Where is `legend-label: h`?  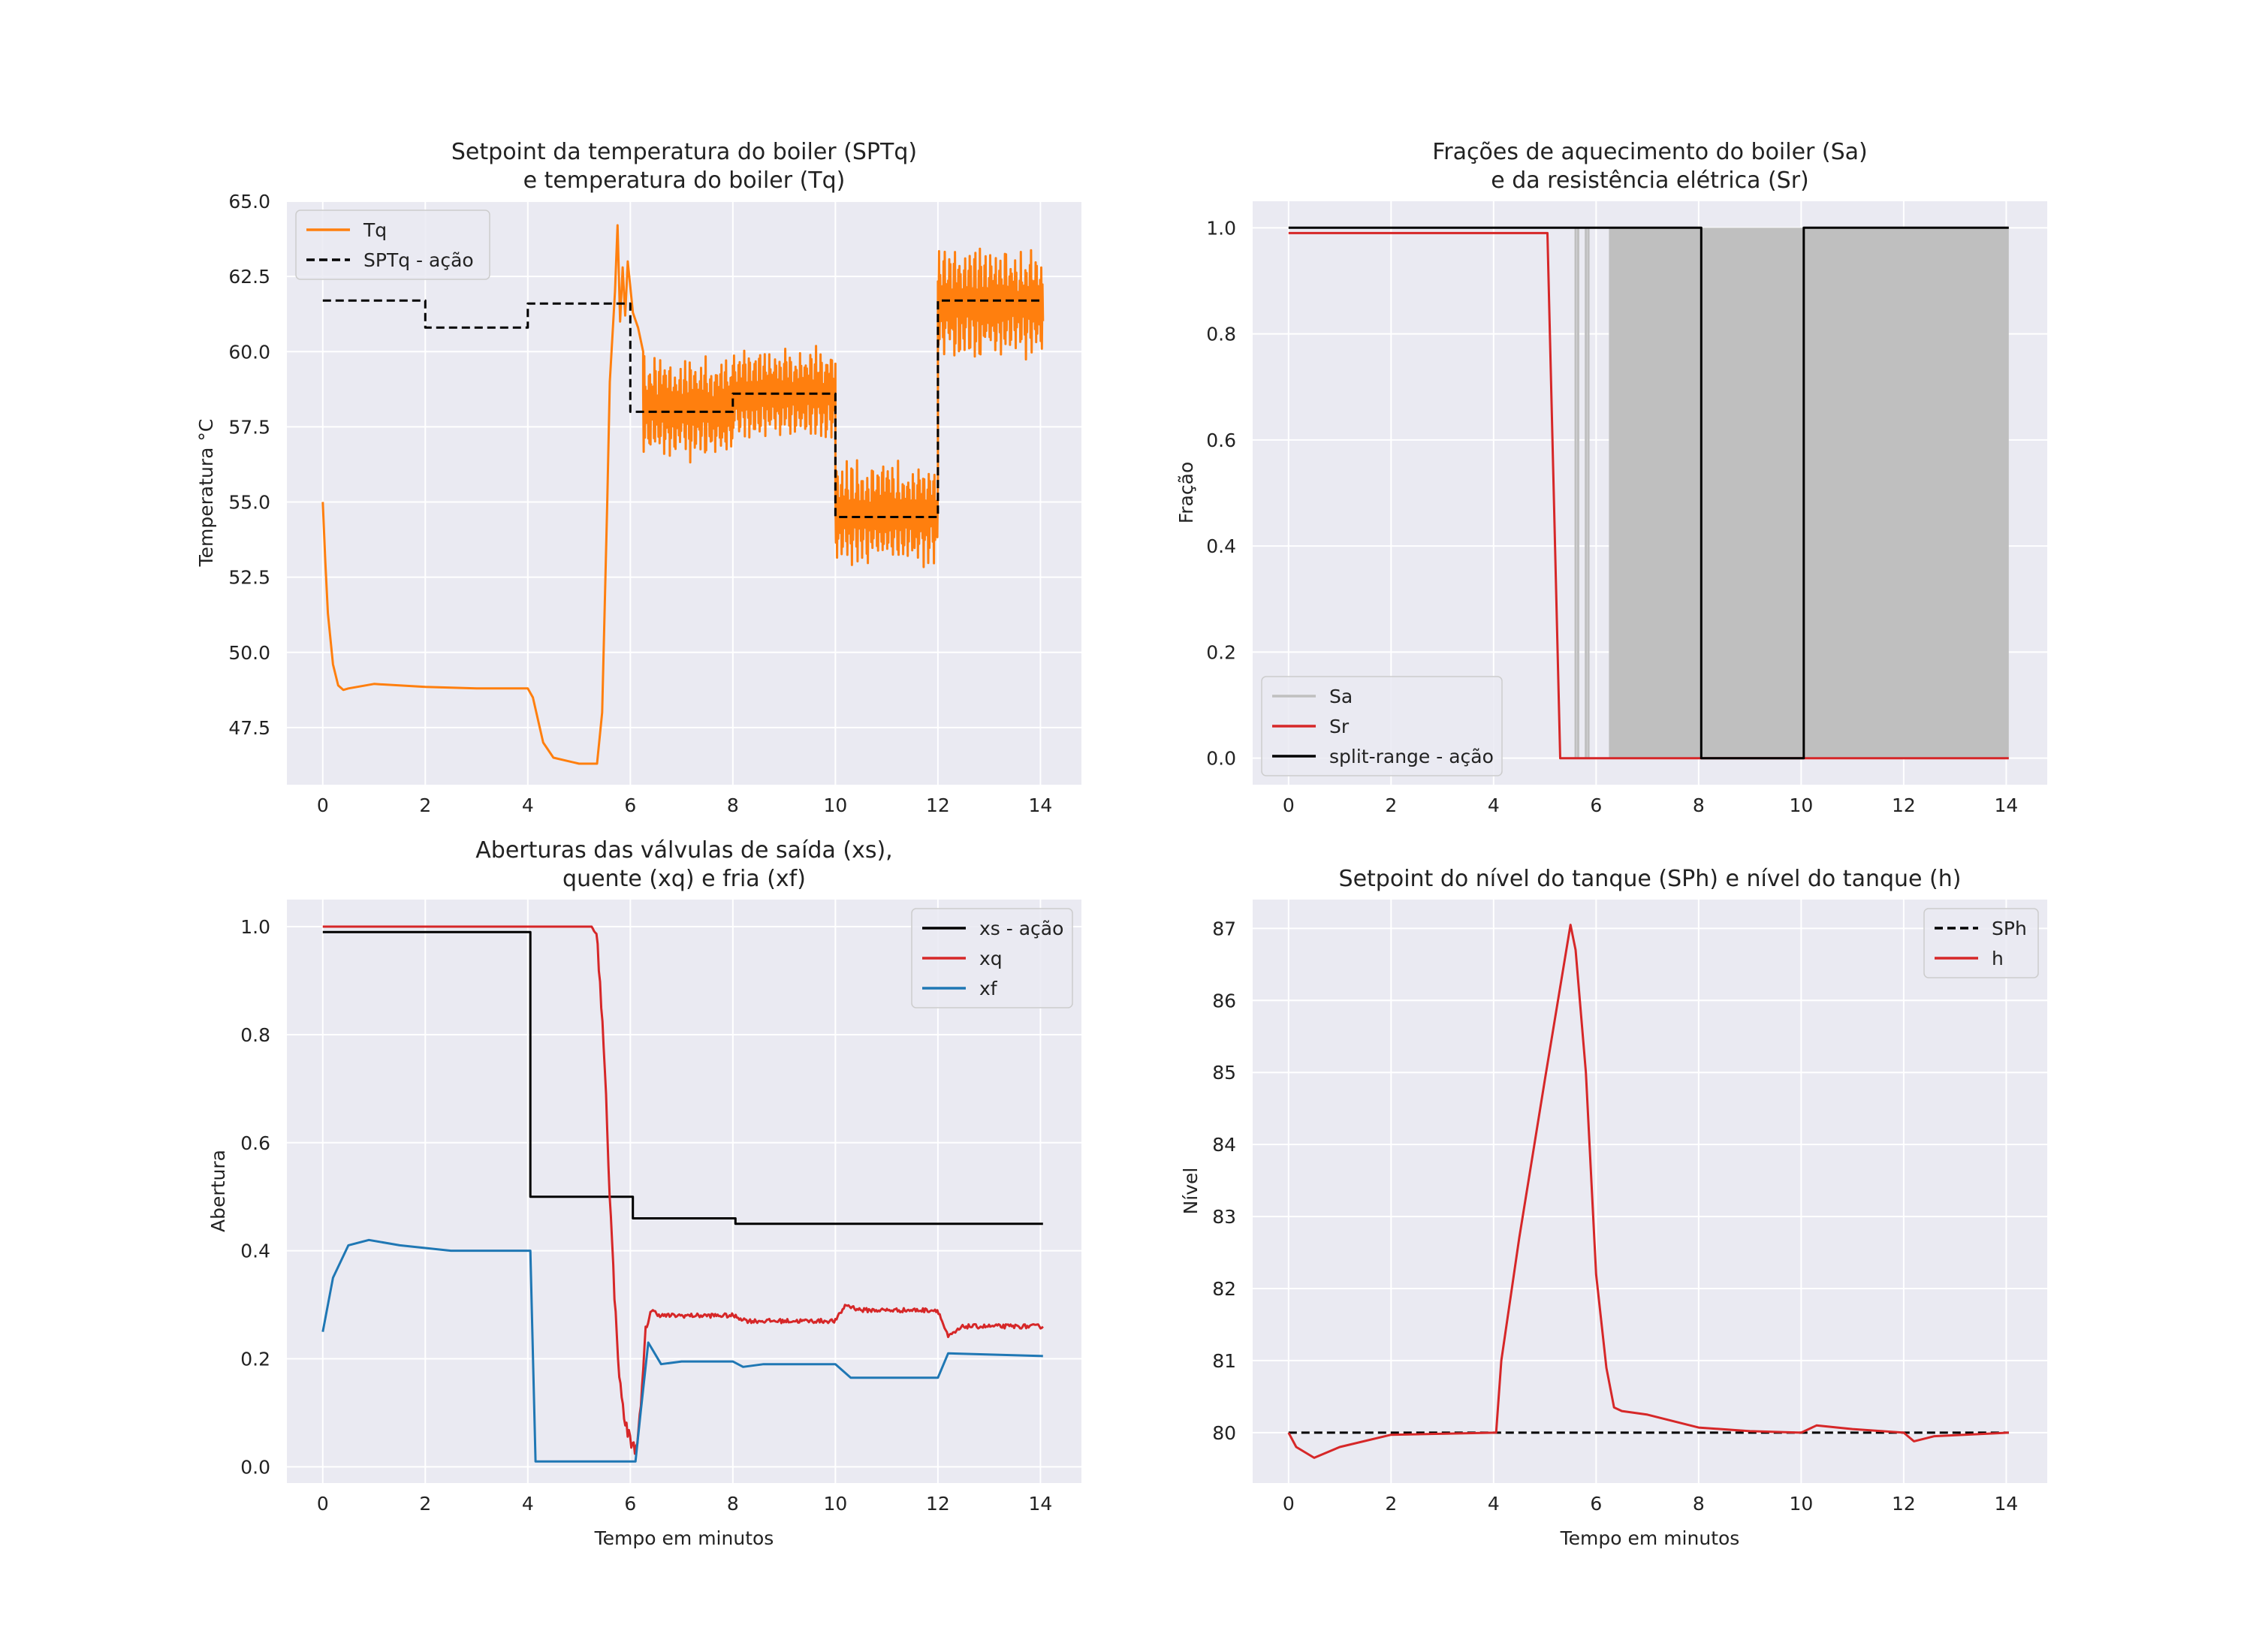
legend-label: h is located at coordinates (1998, 958).